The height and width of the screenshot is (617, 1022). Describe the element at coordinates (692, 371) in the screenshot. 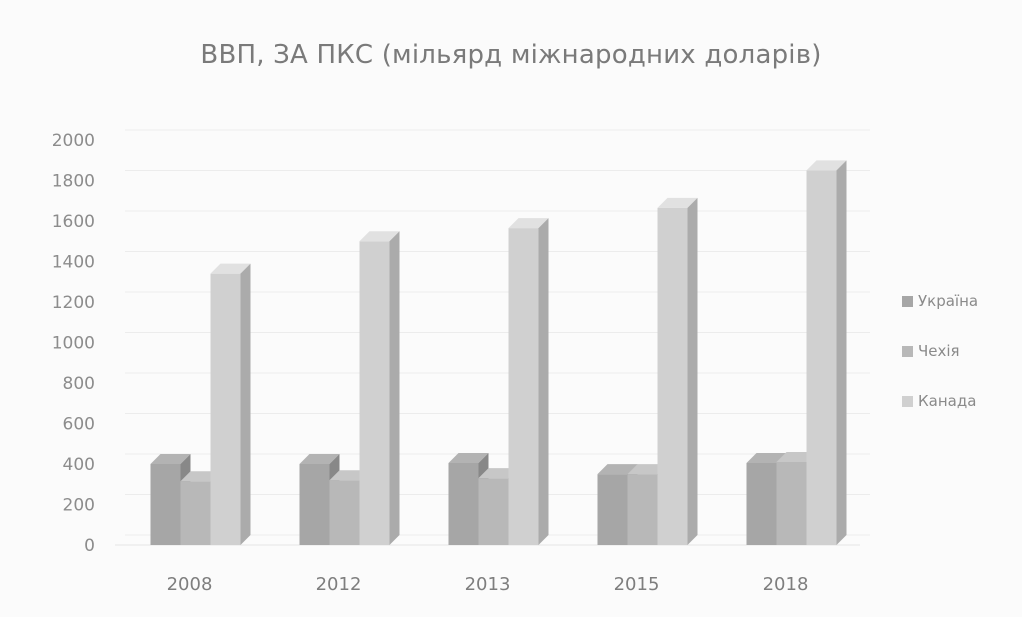

I see `bar-side-2015-s2` at that location.